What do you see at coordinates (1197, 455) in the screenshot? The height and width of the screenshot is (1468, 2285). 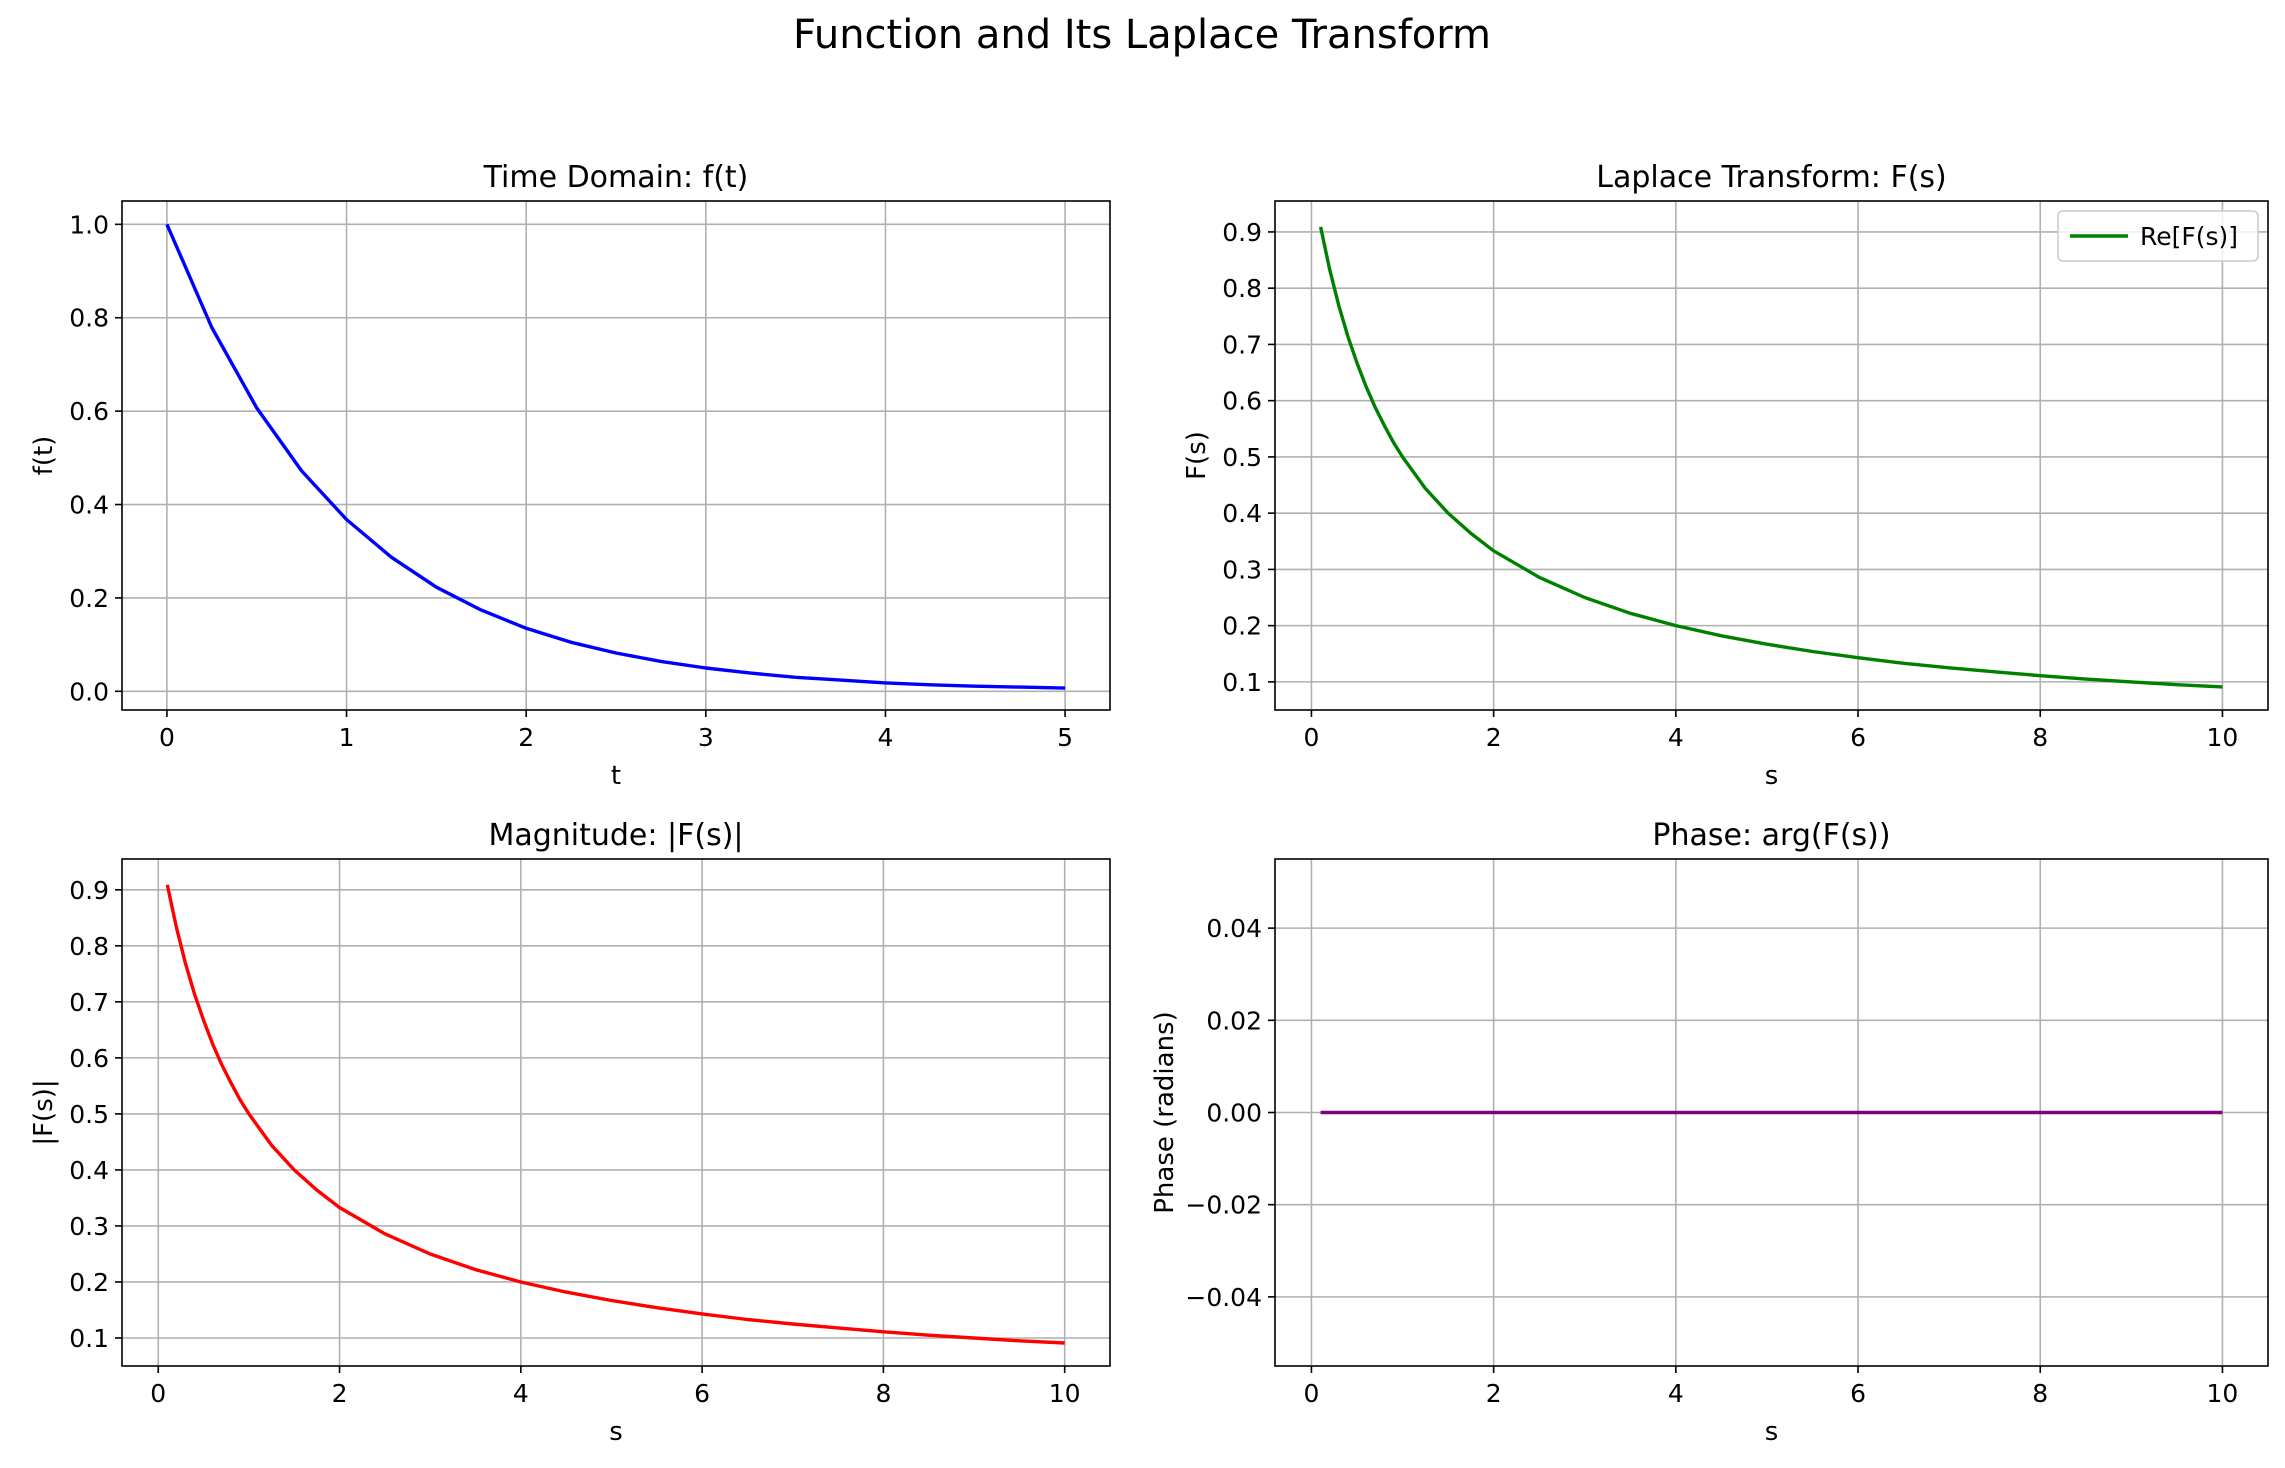 I see `y-axis-label: F(s)` at bounding box center [1197, 455].